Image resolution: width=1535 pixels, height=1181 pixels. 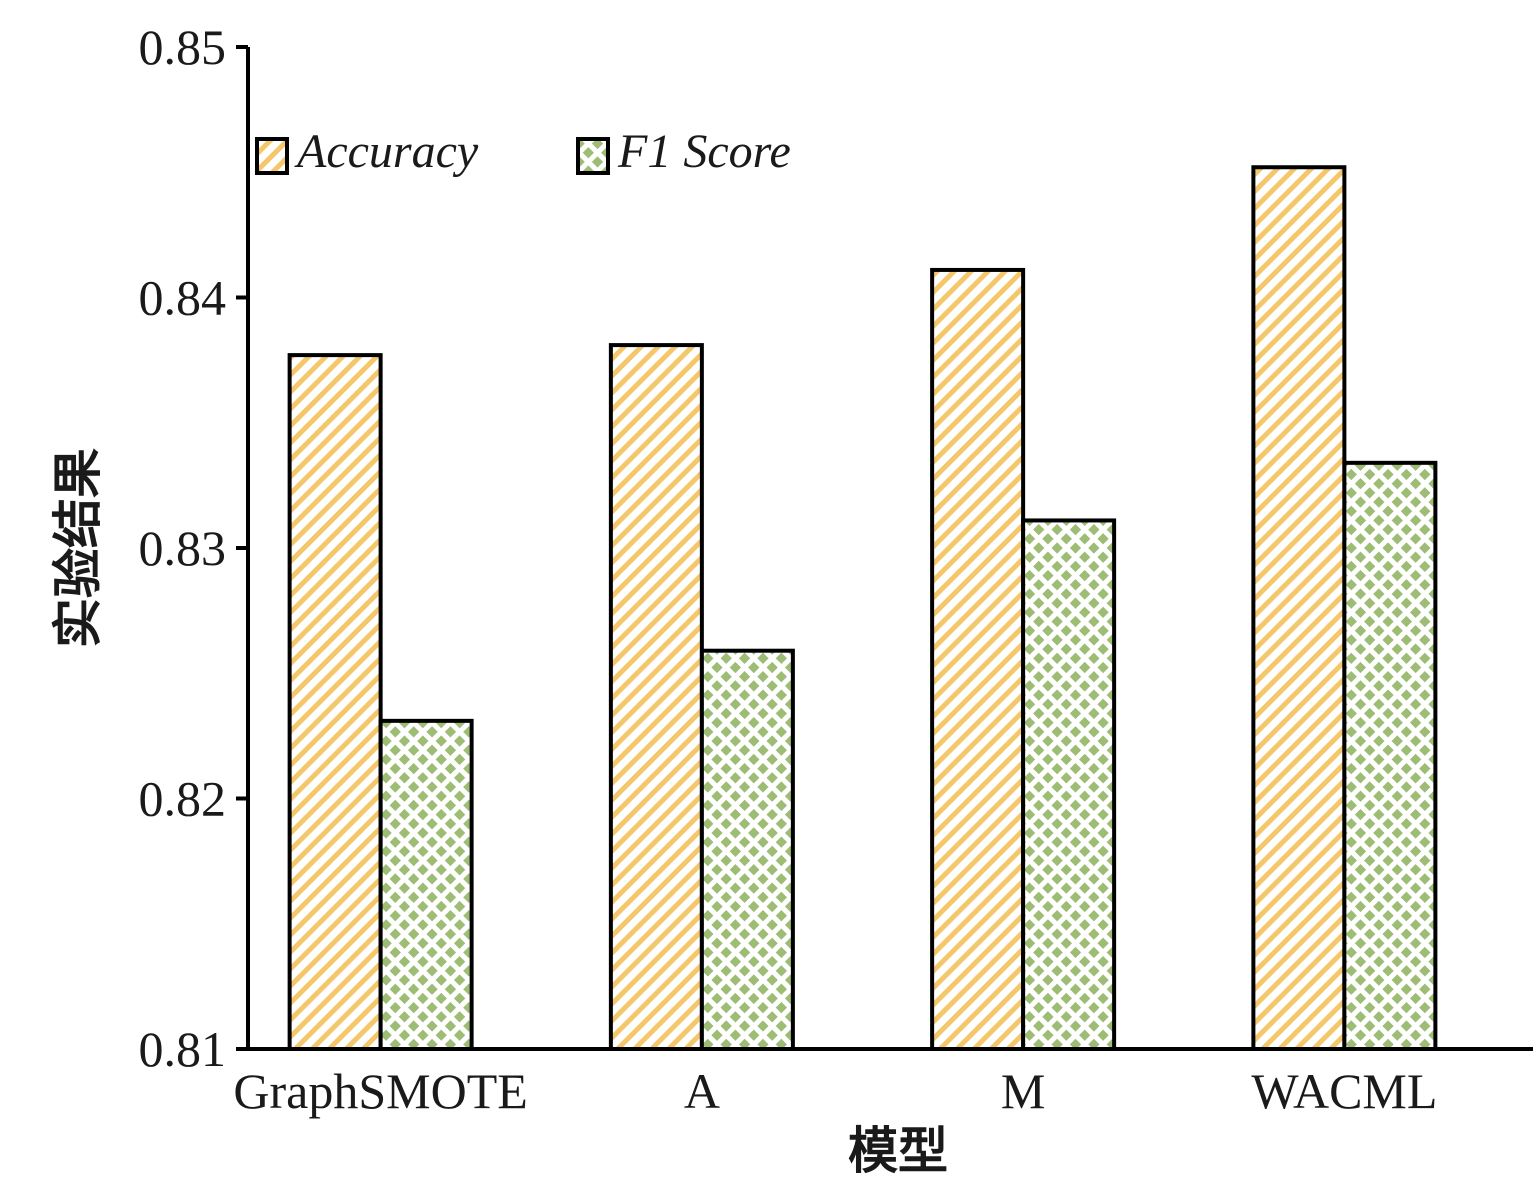 I want to click on x-tick-label: M, so click(x=1023, y=1091).